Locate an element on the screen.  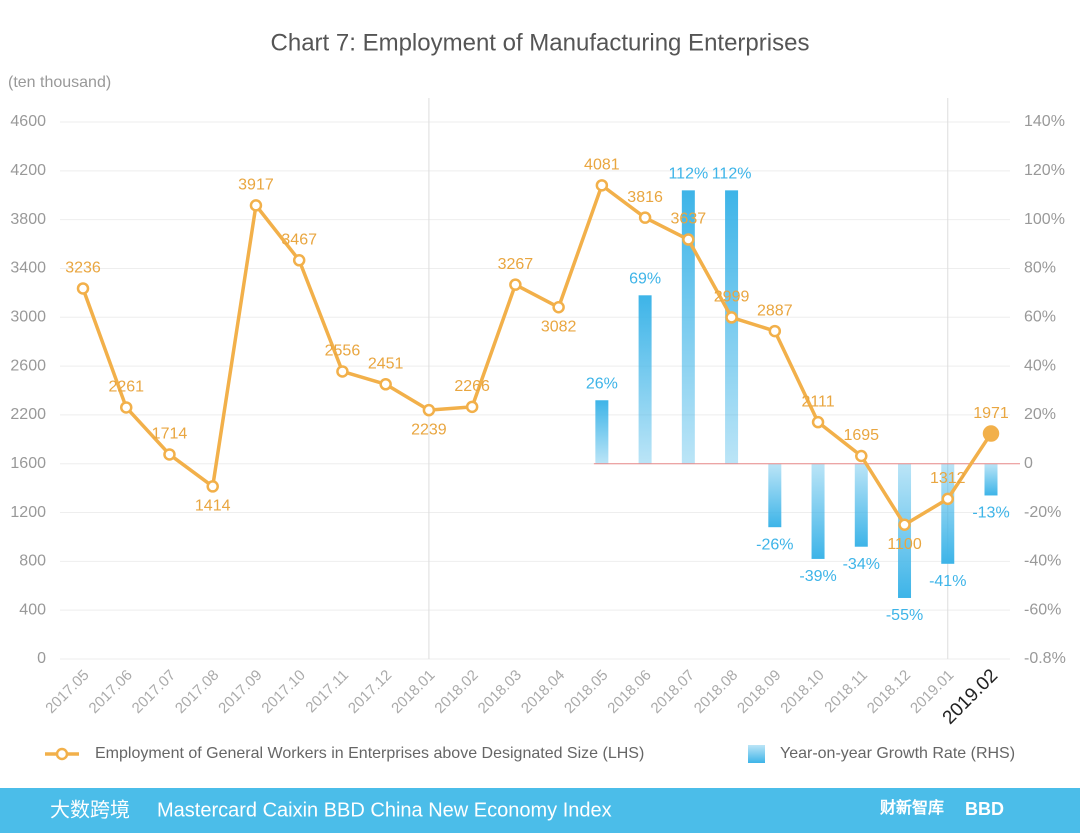
line-value-label: 2556 is located at coordinates (343, 351).